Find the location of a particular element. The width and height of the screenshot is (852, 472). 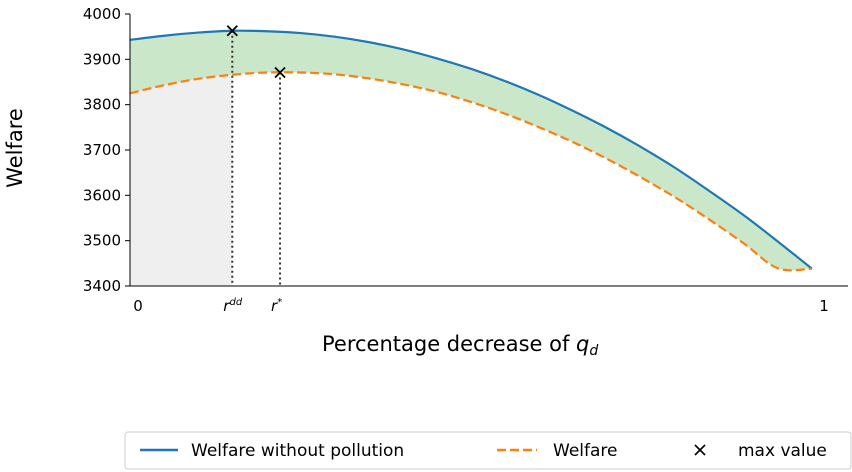

legend-entry-welfare-without-pollution: Welfare without pollution is located at coordinates (272, 451).